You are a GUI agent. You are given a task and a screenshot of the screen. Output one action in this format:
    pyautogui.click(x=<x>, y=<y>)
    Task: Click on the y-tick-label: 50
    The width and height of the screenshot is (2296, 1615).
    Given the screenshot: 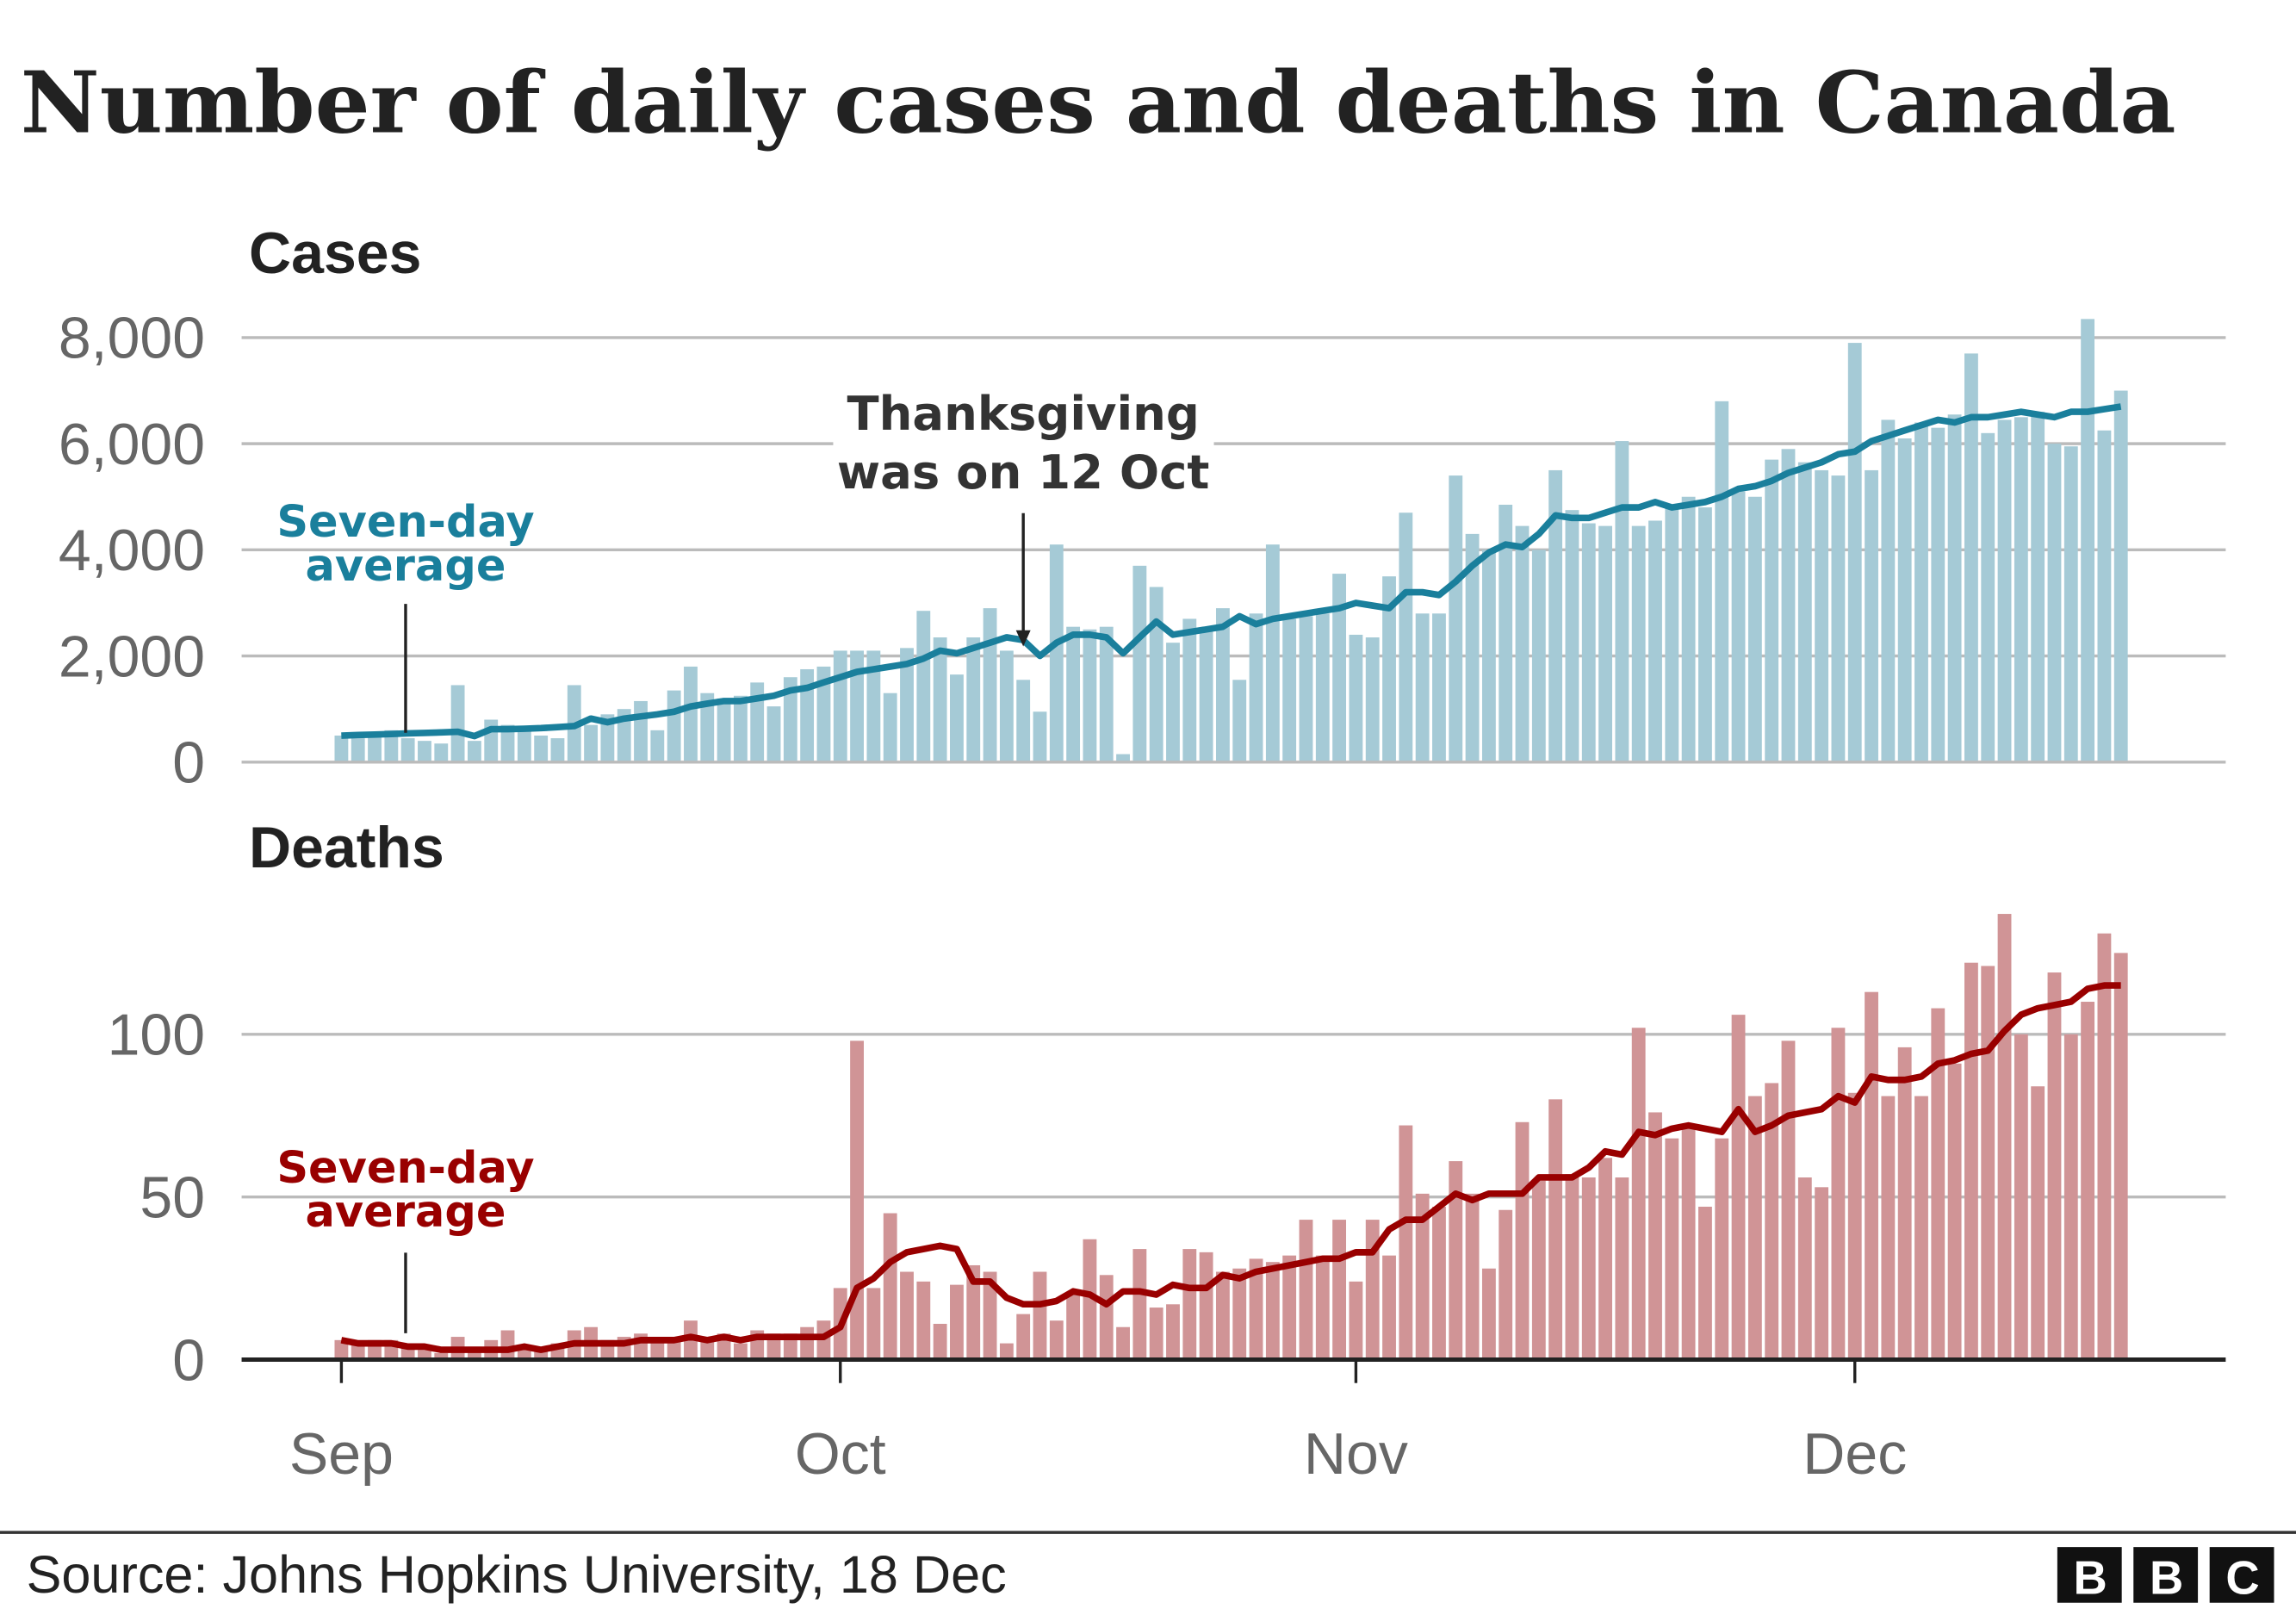 What is the action you would take?
    pyautogui.click(x=172, y=1197)
    